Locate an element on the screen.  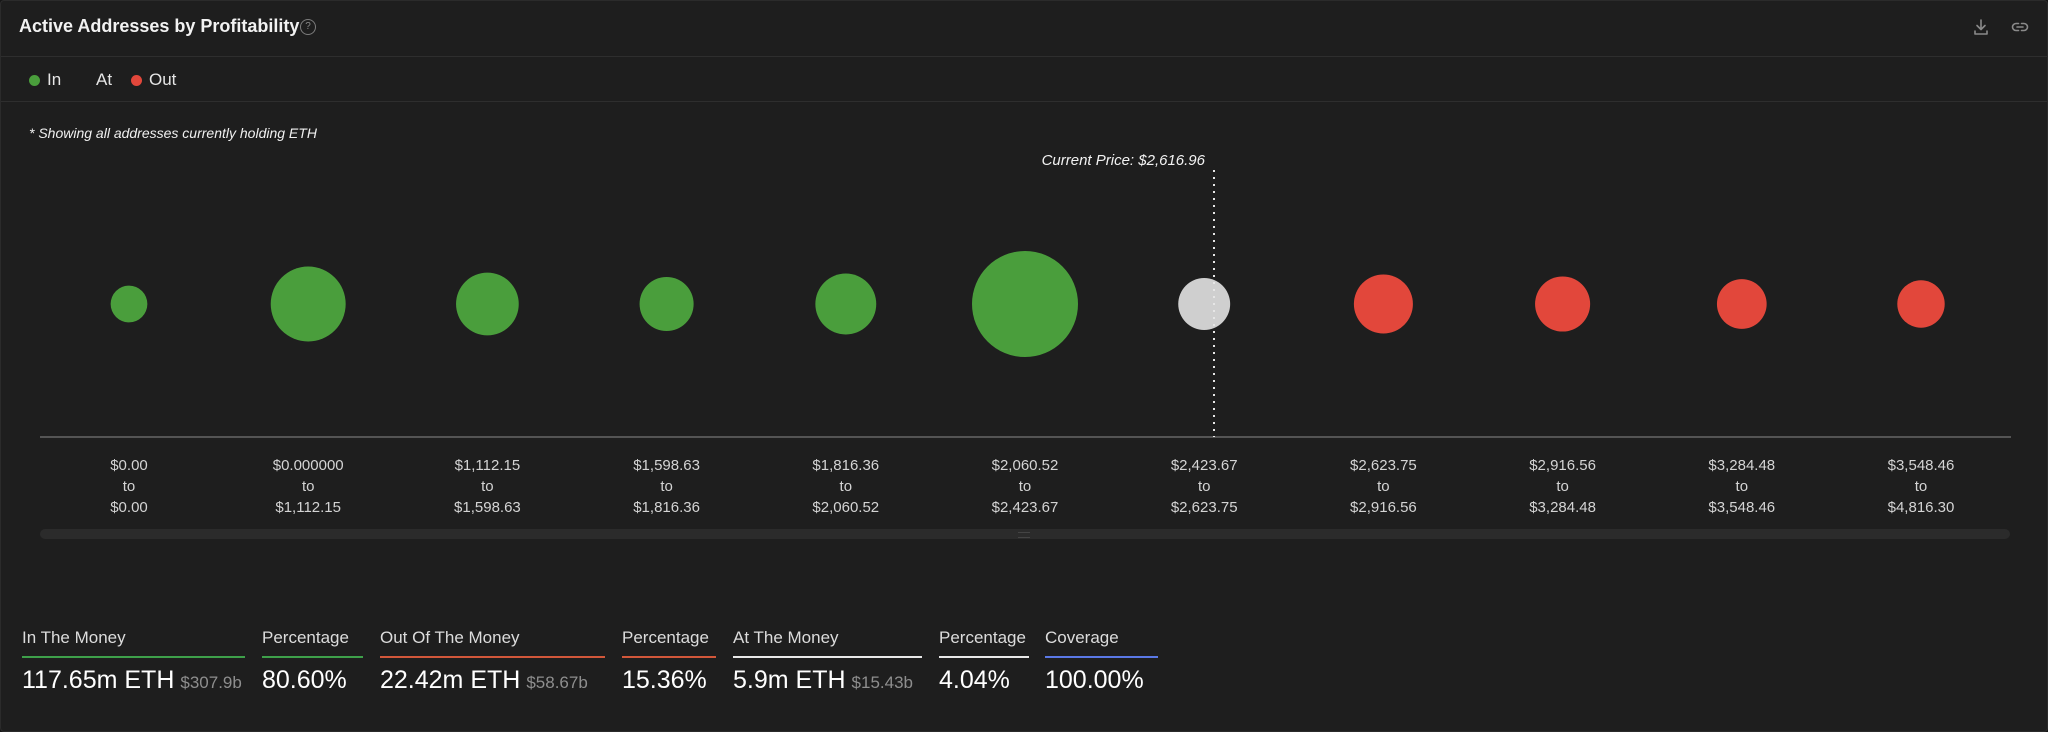
stat-value: 117.65m ETH is located at coordinates (98, 680).